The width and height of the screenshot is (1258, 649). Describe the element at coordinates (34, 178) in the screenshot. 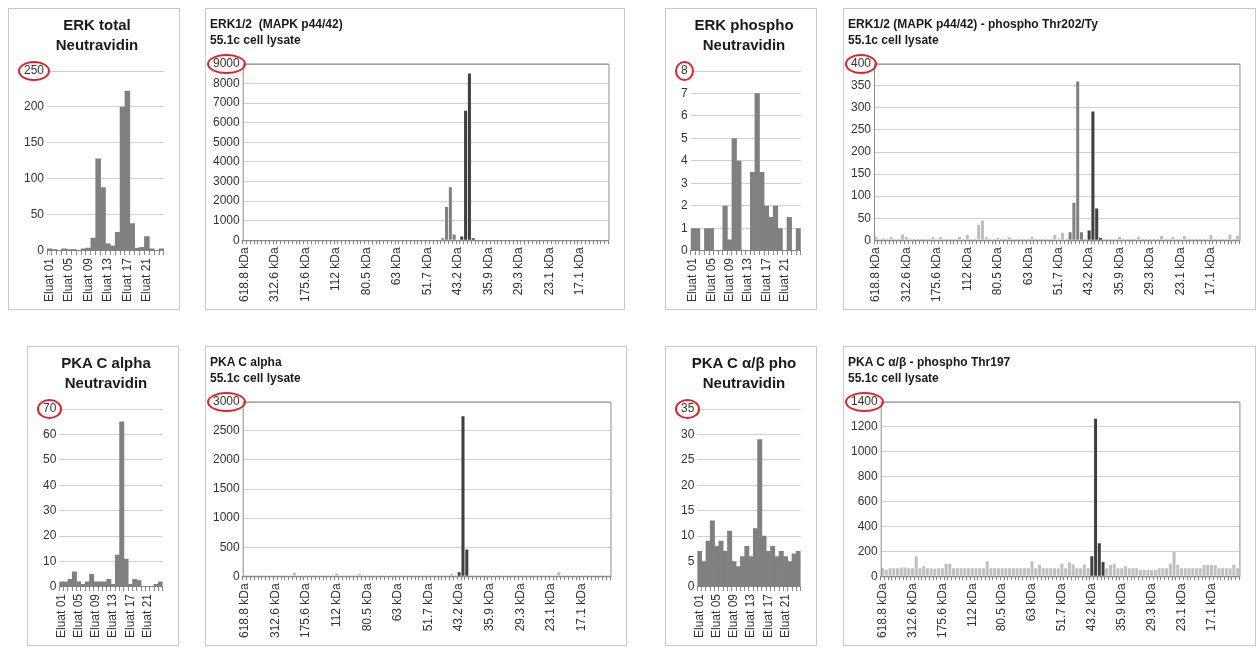

I see `y-tick-label: 100` at that location.